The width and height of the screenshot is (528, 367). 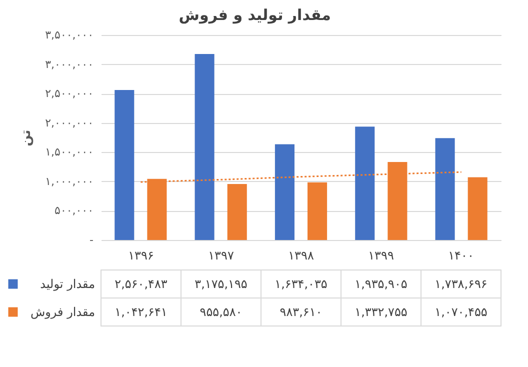 I want to click on y-tick-label: ۵۰۰,۰۰۰, so click(x=74, y=211).